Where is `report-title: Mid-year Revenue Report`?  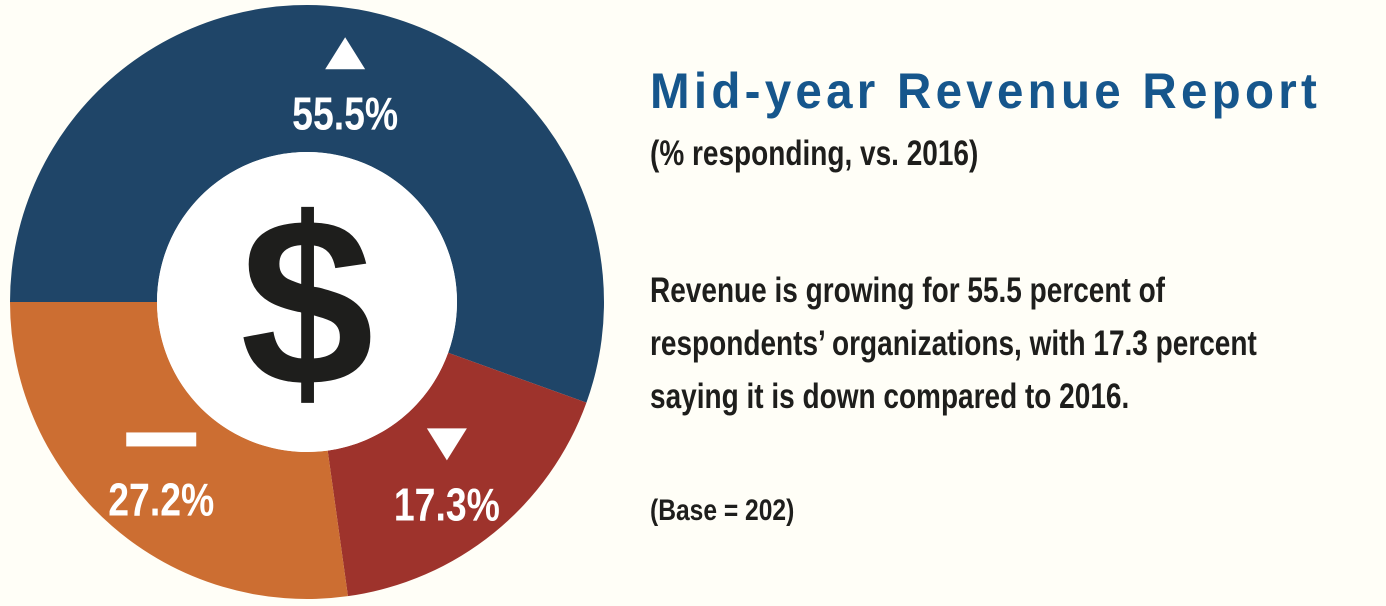
report-title: Mid-year Revenue Report is located at coordinates (986, 91).